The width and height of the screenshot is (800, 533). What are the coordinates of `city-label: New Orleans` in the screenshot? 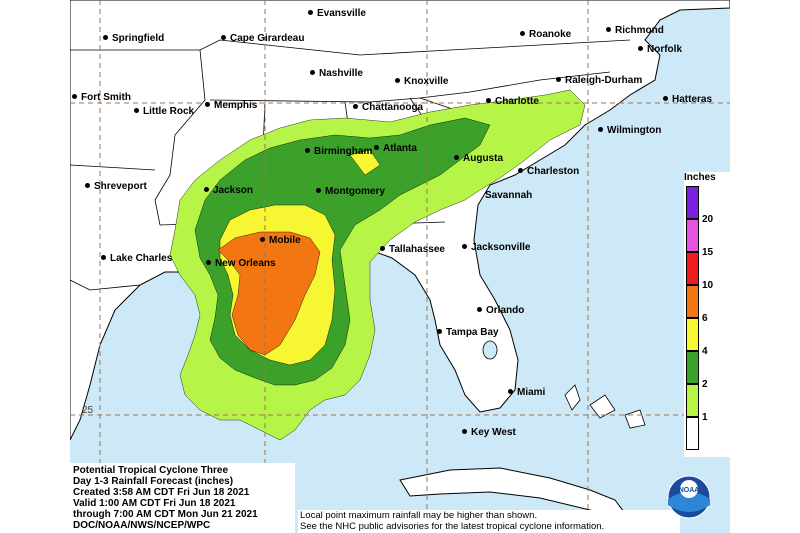 It's located at (241, 263).